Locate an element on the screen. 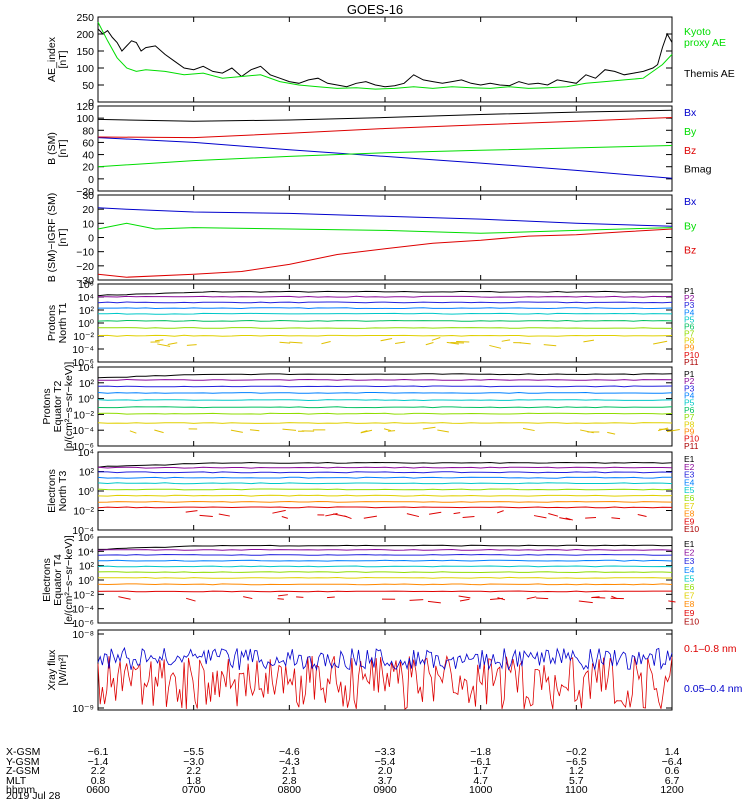  y-tick-label: 20 is located at coordinates (88, 168).